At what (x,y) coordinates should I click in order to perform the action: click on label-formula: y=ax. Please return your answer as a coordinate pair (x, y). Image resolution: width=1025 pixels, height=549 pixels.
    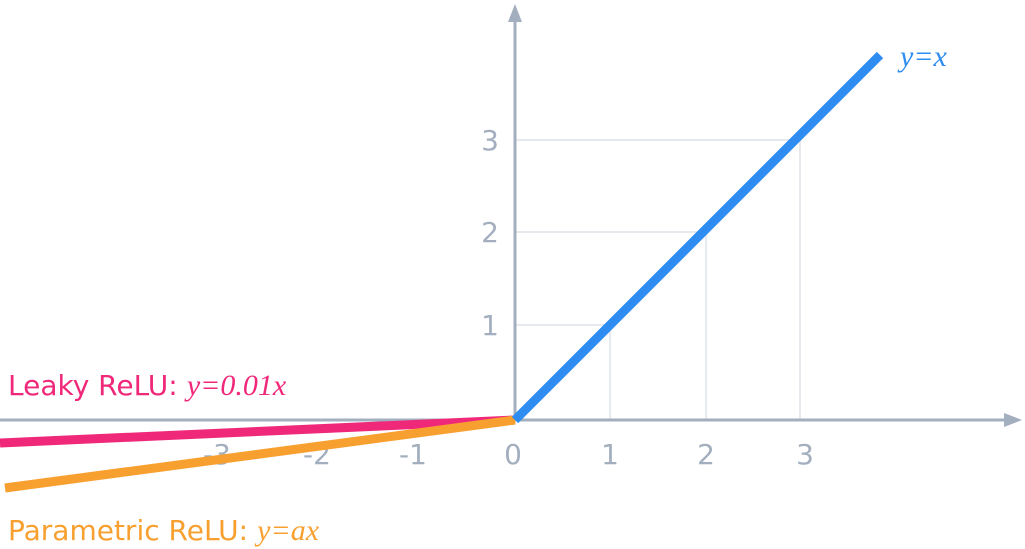
    Looking at the image, I should click on (287, 530).